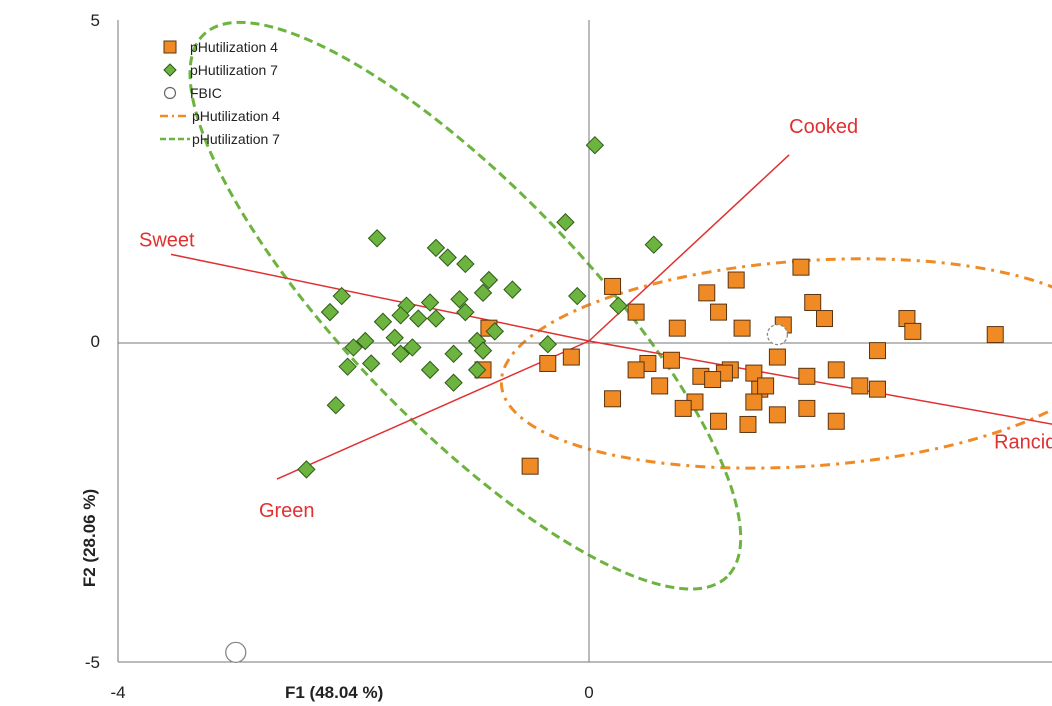 Image resolution: width=1052 pixels, height=706 pixels. Describe the element at coordinates (170, 70) in the screenshot. I see `legend-marker-diamond` at that location.